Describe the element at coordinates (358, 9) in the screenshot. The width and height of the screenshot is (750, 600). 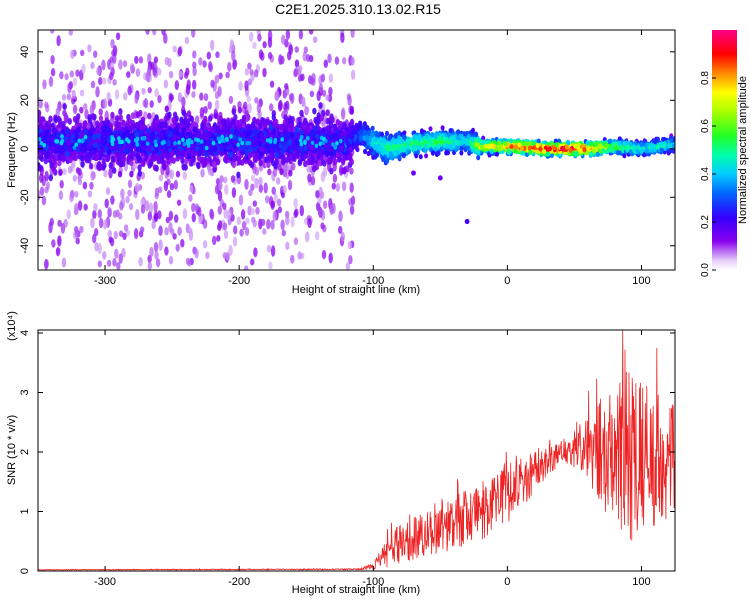
I see `chart-title: C2E1.2025.310.13.02.R15` at that location.